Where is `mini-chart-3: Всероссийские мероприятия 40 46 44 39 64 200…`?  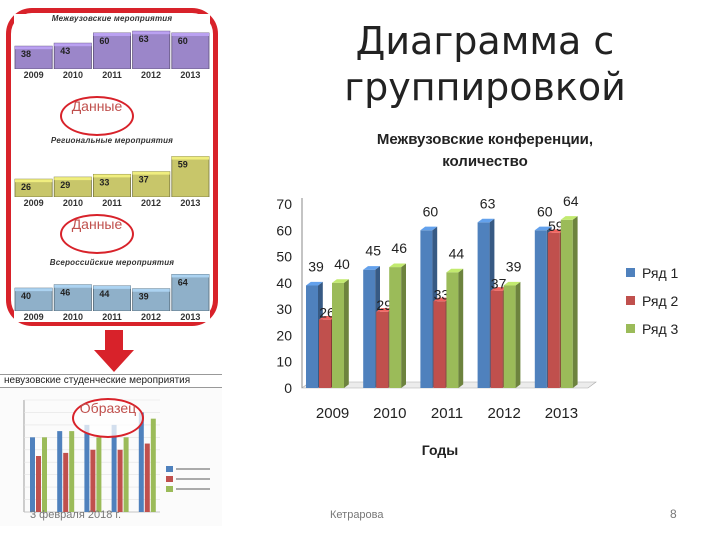
mini-chart-3: Всероссийские мероприятия 40 46 44 39 64 200… is located at coordinates (112, 290).